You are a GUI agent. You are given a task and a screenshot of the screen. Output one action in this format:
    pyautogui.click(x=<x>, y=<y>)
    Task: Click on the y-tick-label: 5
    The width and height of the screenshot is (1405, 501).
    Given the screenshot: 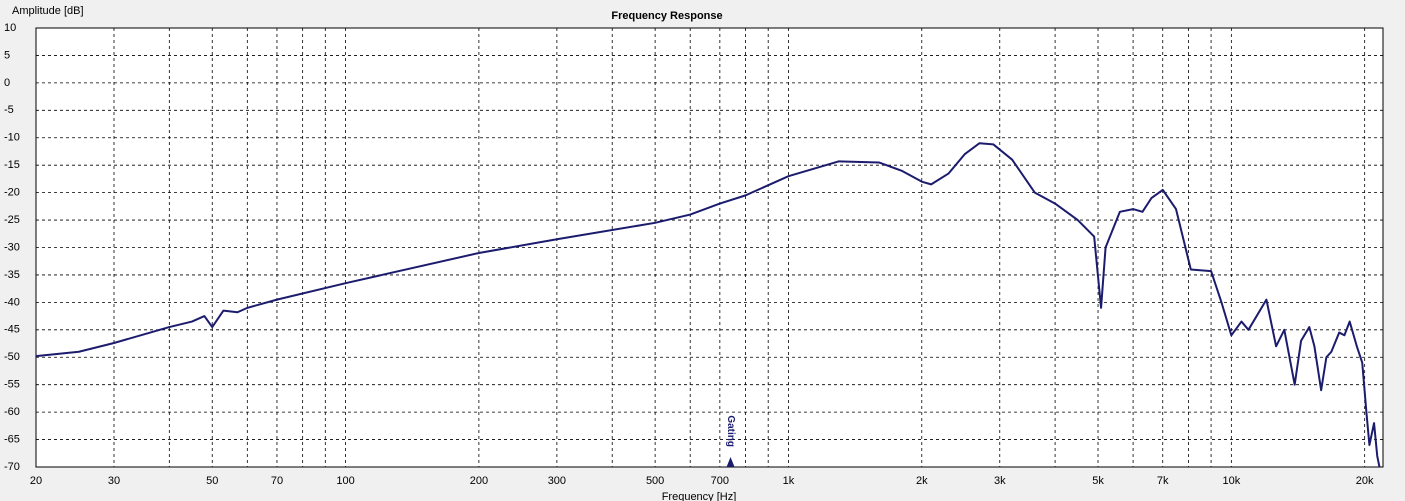 What is the action you would take?
    pyautogui.click(x=7, y=55)
    